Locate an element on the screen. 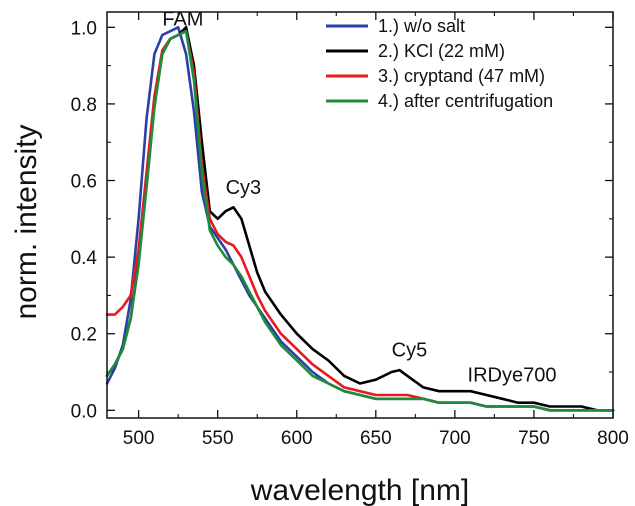 Image resolution: width=635 pixels, height=506 pixels. legend-entry-label: 2.) KCl (22 mM) is located at coordinates (441, 51).